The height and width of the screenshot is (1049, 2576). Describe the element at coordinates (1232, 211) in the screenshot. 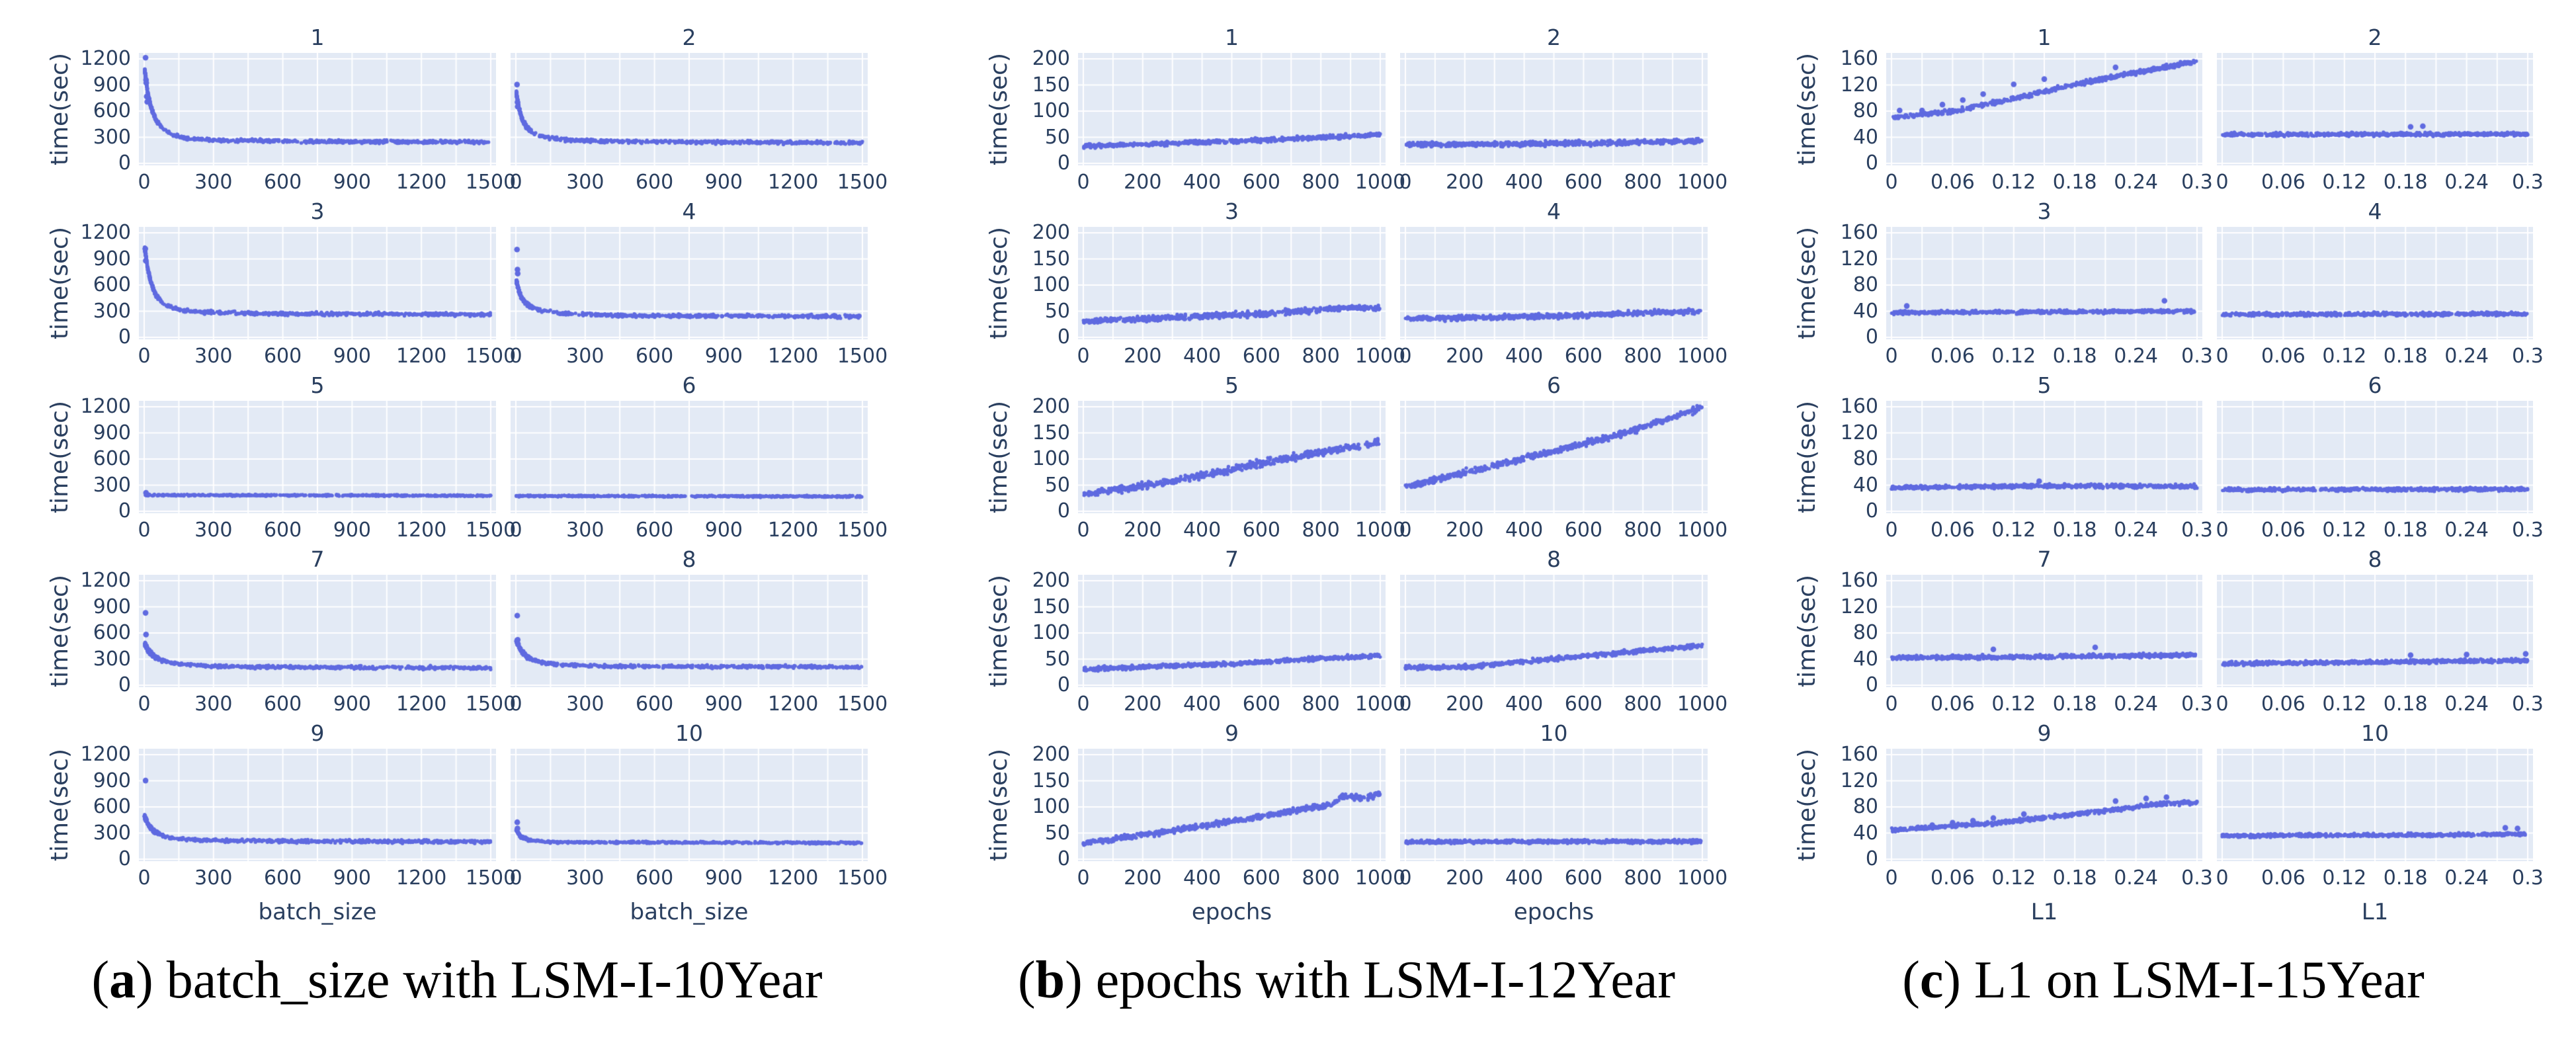

I see `subplot-title: 3` at that location.